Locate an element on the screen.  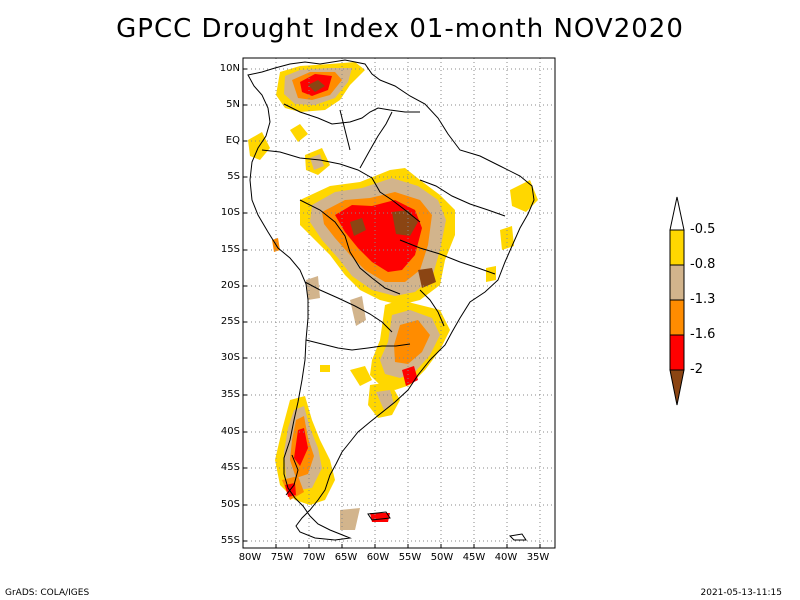
lat-label: 40S is located at coordinates (230, 431).